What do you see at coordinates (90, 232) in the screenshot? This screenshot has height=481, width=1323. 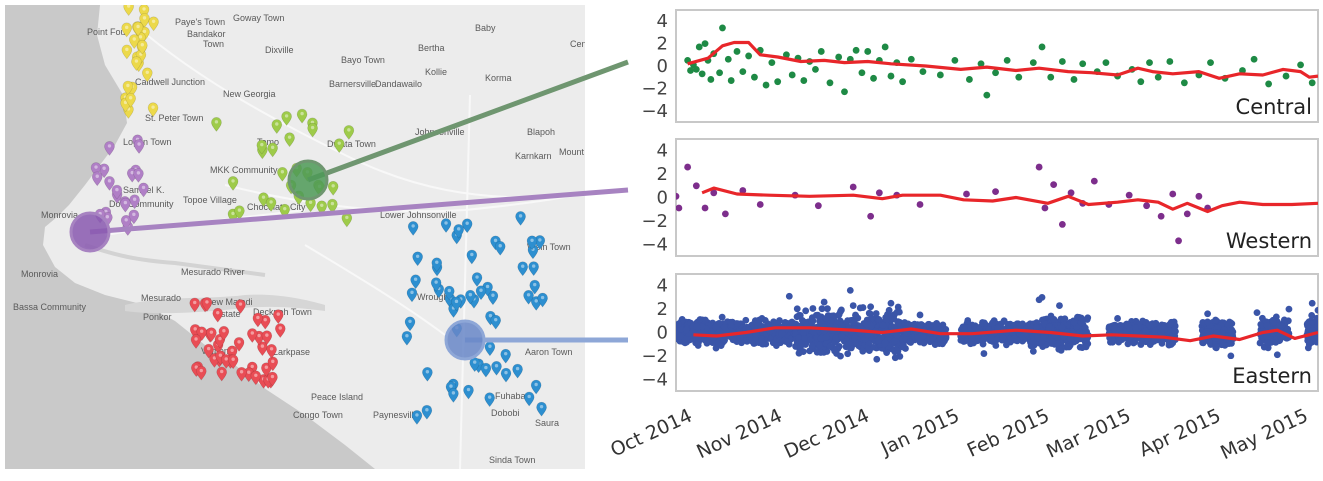 I see `western-cluster-highlight` at bounding box center [90, 232].